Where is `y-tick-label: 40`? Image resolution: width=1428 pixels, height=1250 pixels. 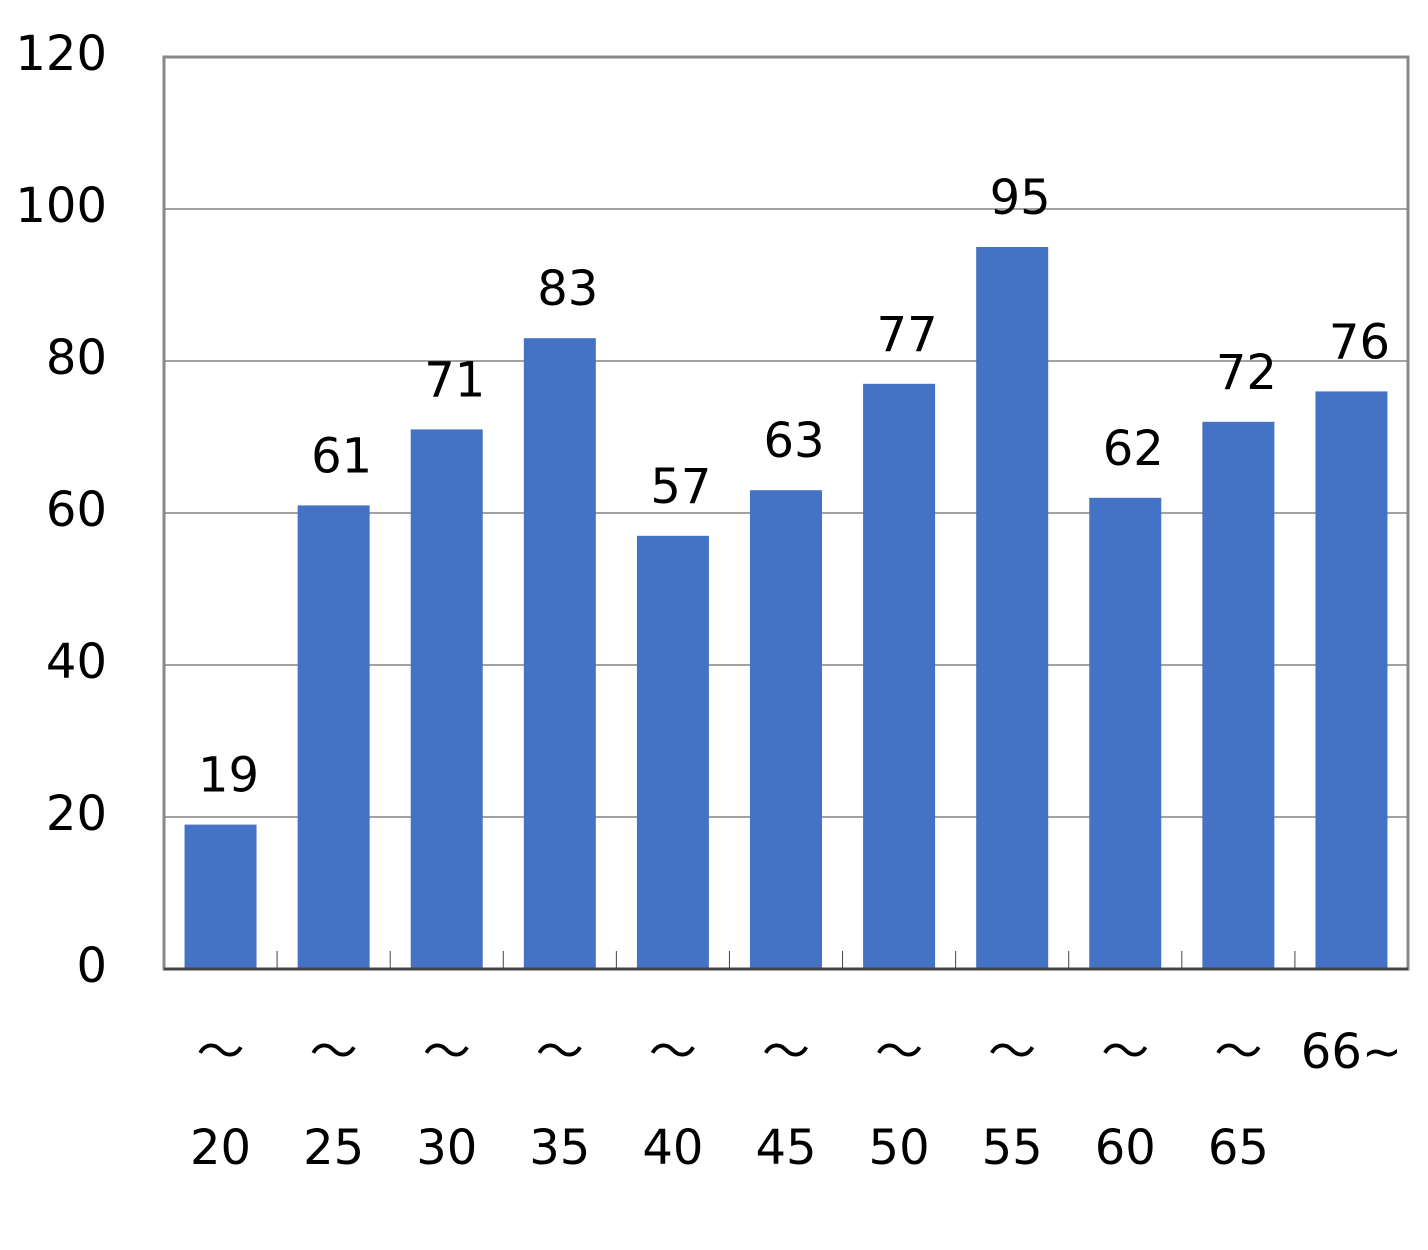 y-tick-label: 40 is located at coordinates (76, 662).